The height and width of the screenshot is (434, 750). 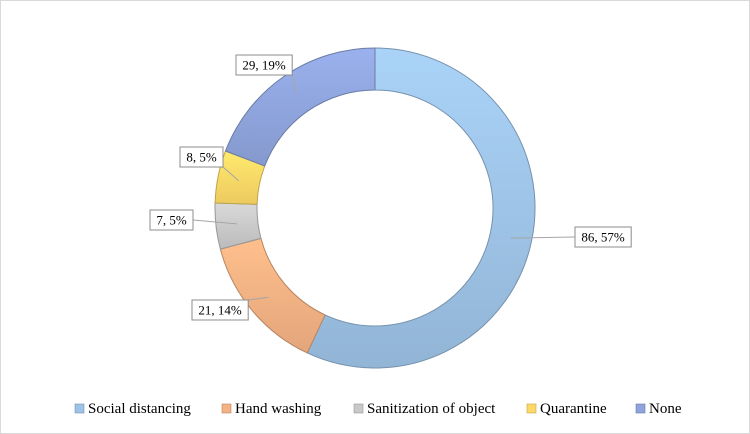 I want to click on legend-swatch-social-distancing, so click(x=79, y=408).